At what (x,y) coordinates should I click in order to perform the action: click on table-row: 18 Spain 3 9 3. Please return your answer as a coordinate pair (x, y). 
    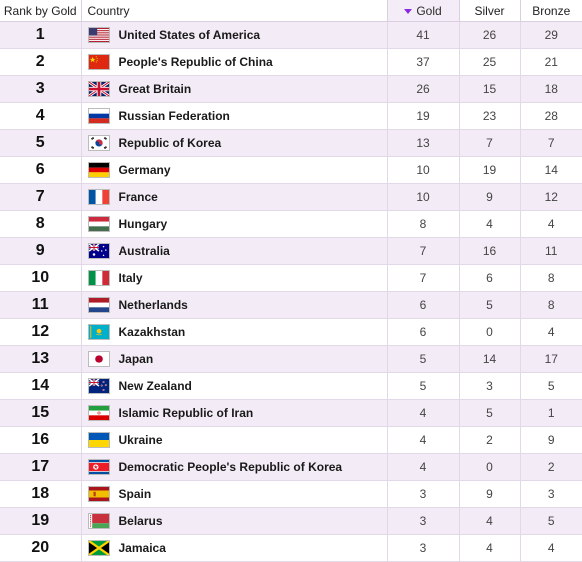
    Looking at the image, I should click on (291, 494).